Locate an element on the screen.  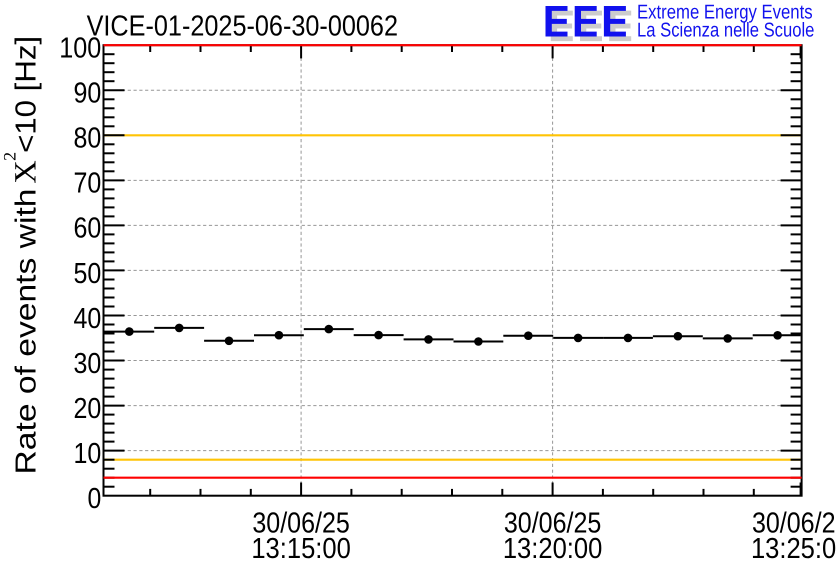
svg-text: 0 is located at coordinates (95, 499).